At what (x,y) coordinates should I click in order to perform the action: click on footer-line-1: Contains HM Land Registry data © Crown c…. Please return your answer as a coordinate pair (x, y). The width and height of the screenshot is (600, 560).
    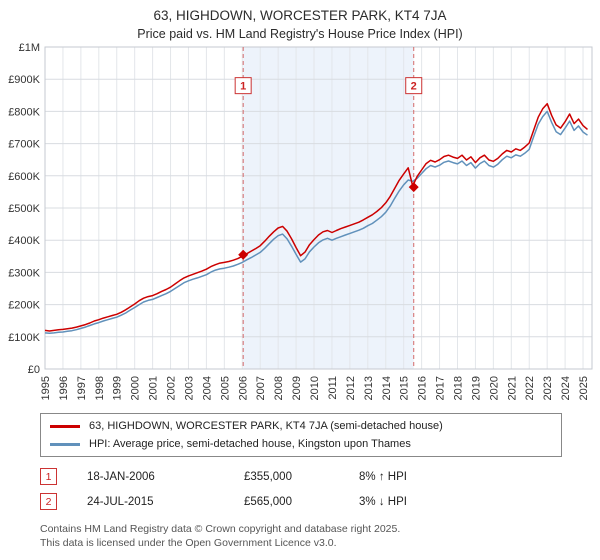
    Looking at the image, I should click on (220, 529).